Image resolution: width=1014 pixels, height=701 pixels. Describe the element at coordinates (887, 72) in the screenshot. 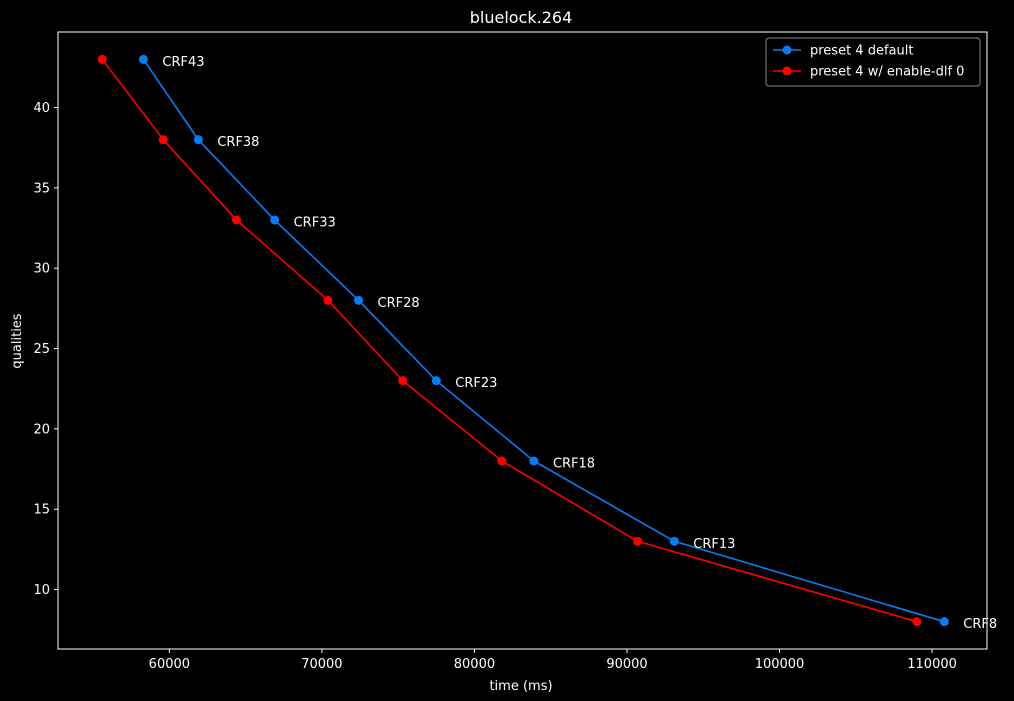

I see `legend-label: preset 4 w/ enable-dlf 0` at that location.